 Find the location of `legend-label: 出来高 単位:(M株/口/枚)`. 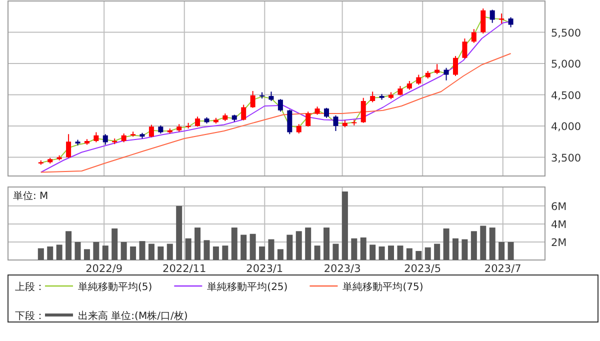

legend-label: 出来高 単位:(M株/口/枚) is located at coordinates (133, 316).